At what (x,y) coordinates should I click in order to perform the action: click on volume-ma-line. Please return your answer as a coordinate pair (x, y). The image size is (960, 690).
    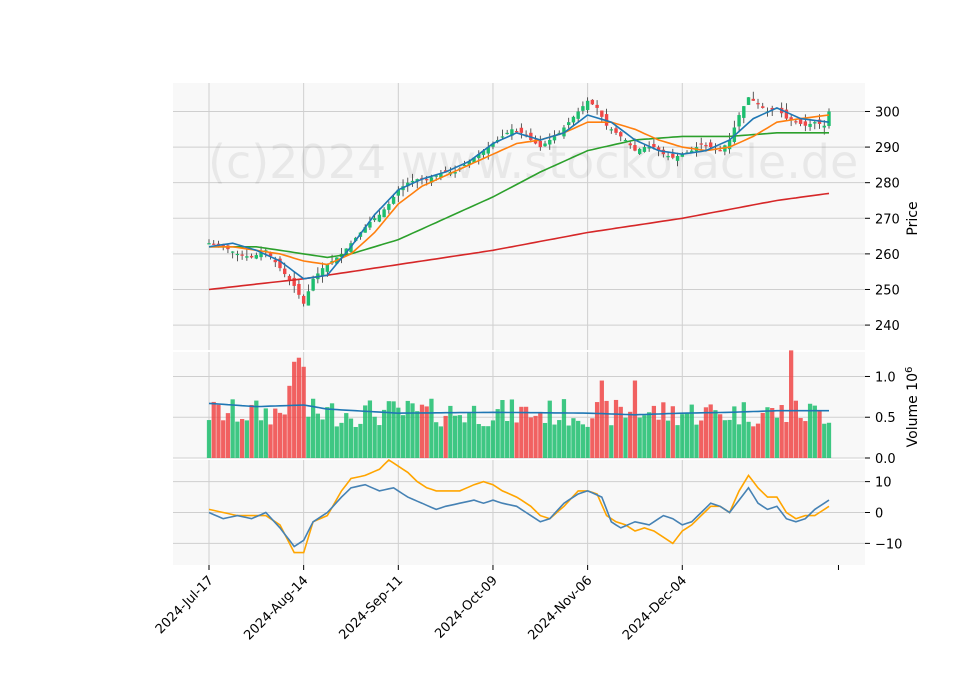
    Looking at the image, I should click on (518, 409).